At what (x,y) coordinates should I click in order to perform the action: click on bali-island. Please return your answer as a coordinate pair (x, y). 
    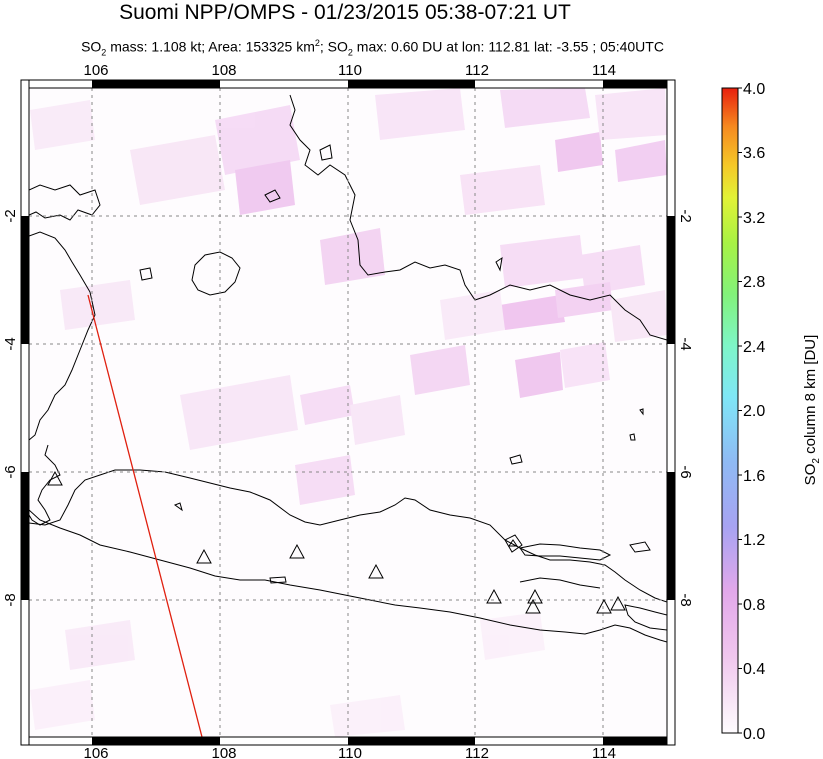
    Looking at the image, I should click on (645, 617).